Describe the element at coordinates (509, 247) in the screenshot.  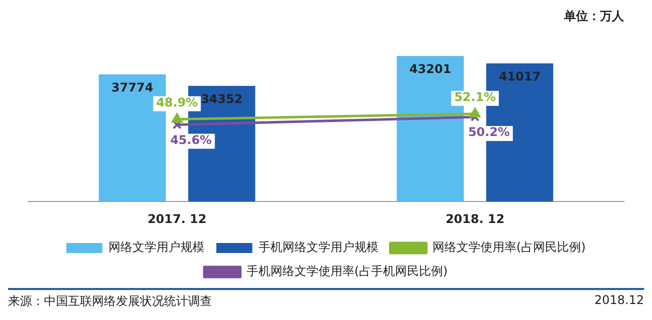
I see `legend-label: 网络文学使用率(占网民比例)` at that location.